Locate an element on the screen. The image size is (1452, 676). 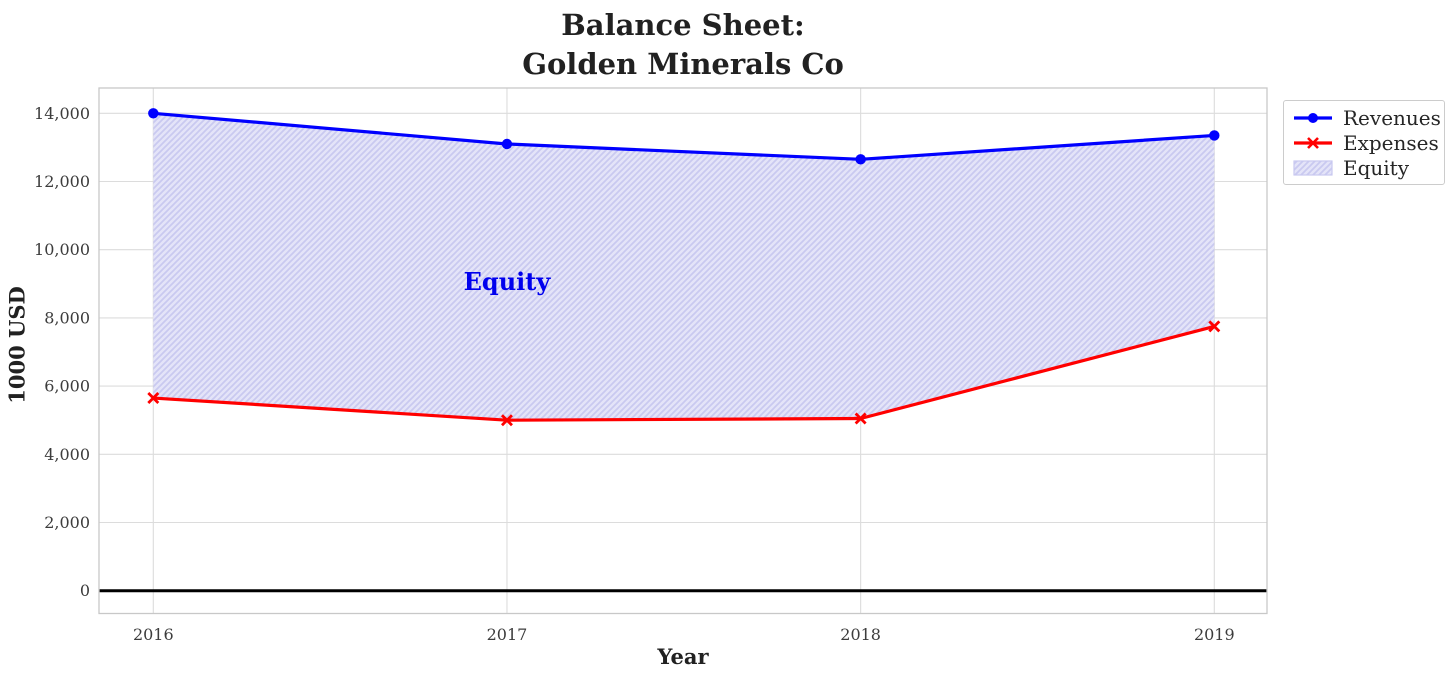
legend-row-revenues: Revenues is located at coordinates (1367, 117).